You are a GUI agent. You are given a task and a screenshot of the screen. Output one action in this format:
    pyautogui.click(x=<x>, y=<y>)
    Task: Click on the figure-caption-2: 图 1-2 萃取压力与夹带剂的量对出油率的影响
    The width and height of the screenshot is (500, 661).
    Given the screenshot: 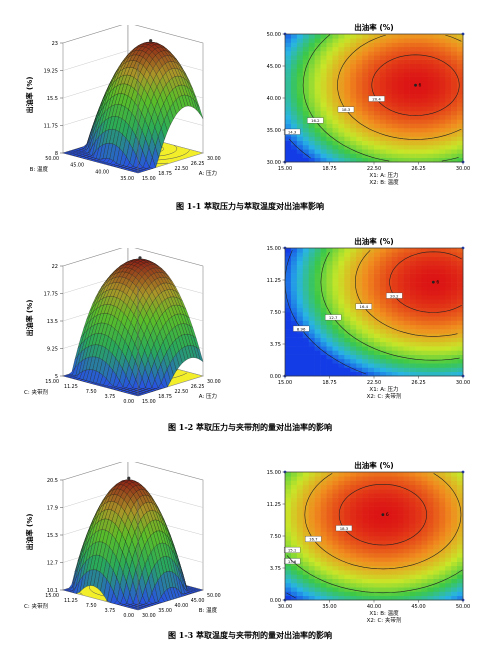 What is the action you would take?
    pyautogui.click(x=250, y=427)
    